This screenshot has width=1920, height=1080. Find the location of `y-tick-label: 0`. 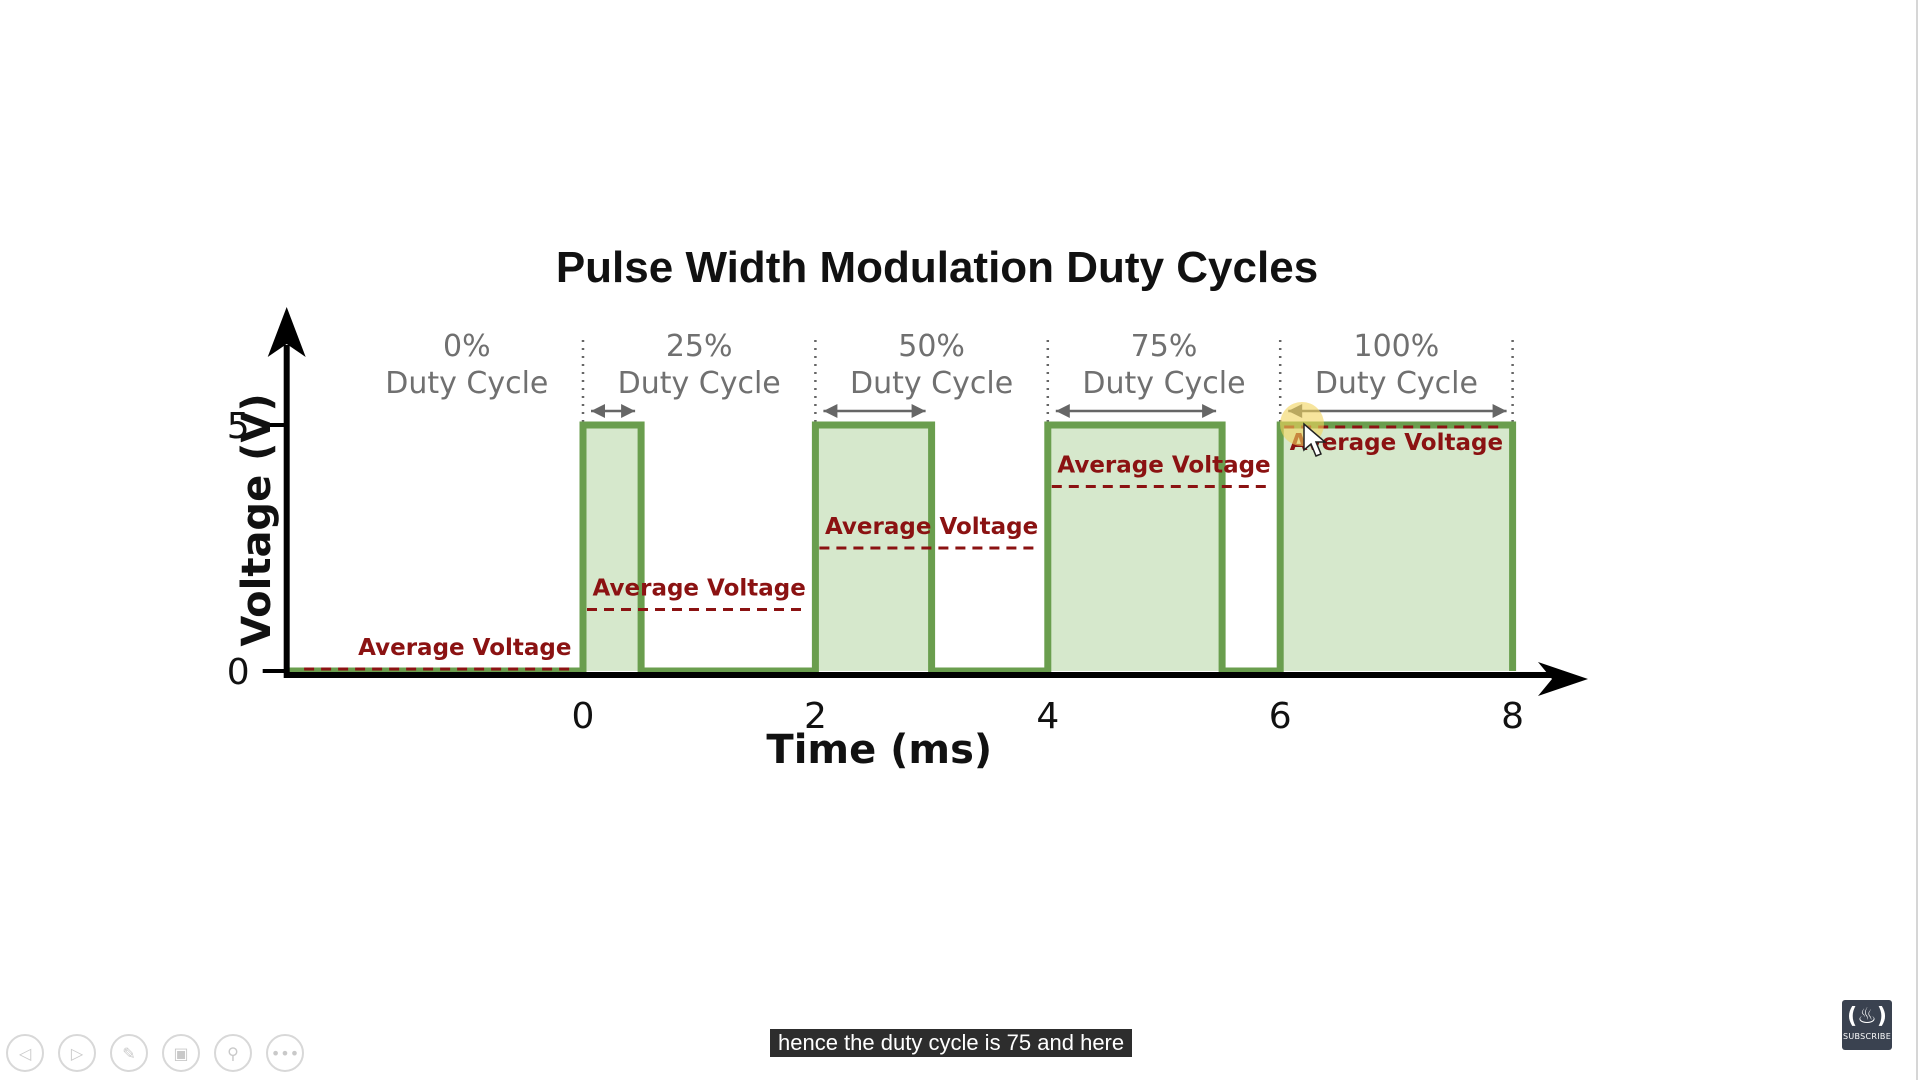

y-tick-label: 0 is located at coordinates (238, 672).